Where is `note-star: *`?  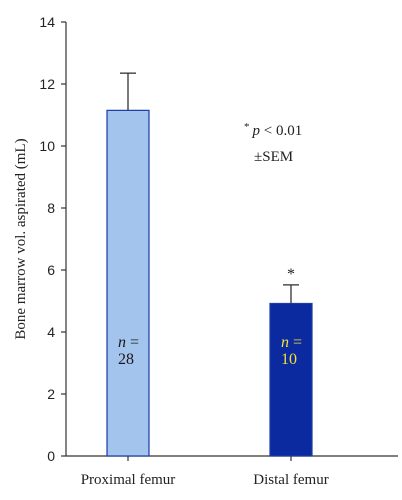
note-star: * is located at coordinates (247, 127).